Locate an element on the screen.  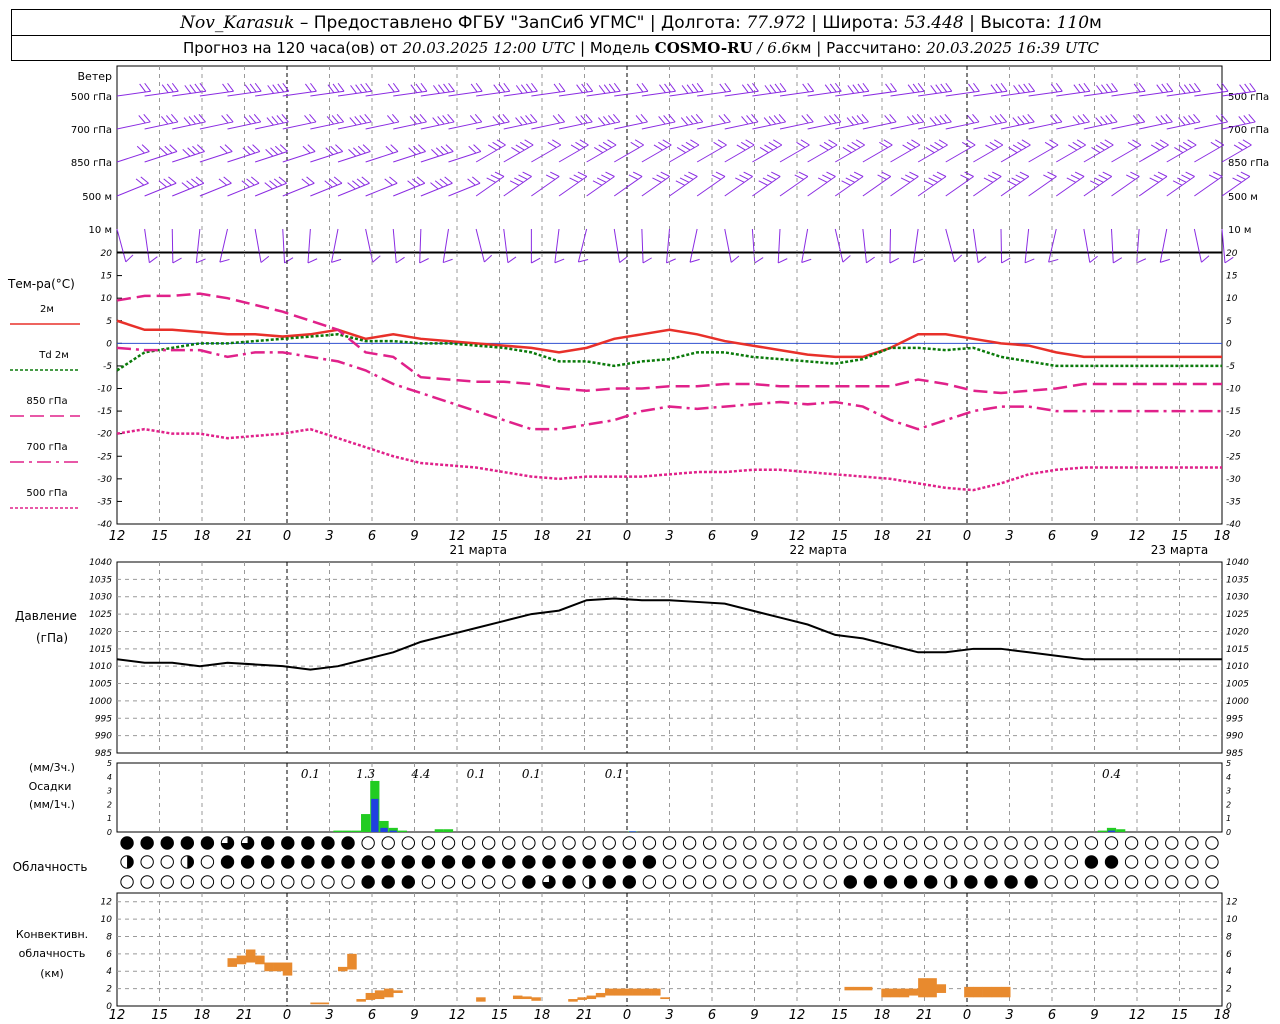
calc-time: 20.03.2025 16:39 UTC is located at coordinates (1012, 48).